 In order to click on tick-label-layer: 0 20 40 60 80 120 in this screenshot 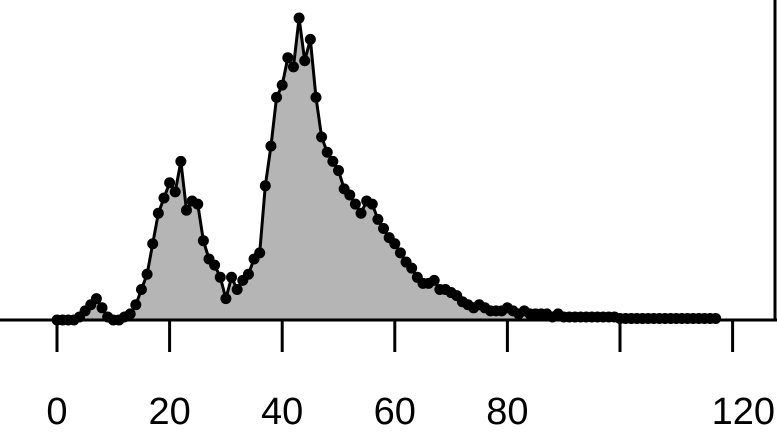, I will do `click(410, 412)`.